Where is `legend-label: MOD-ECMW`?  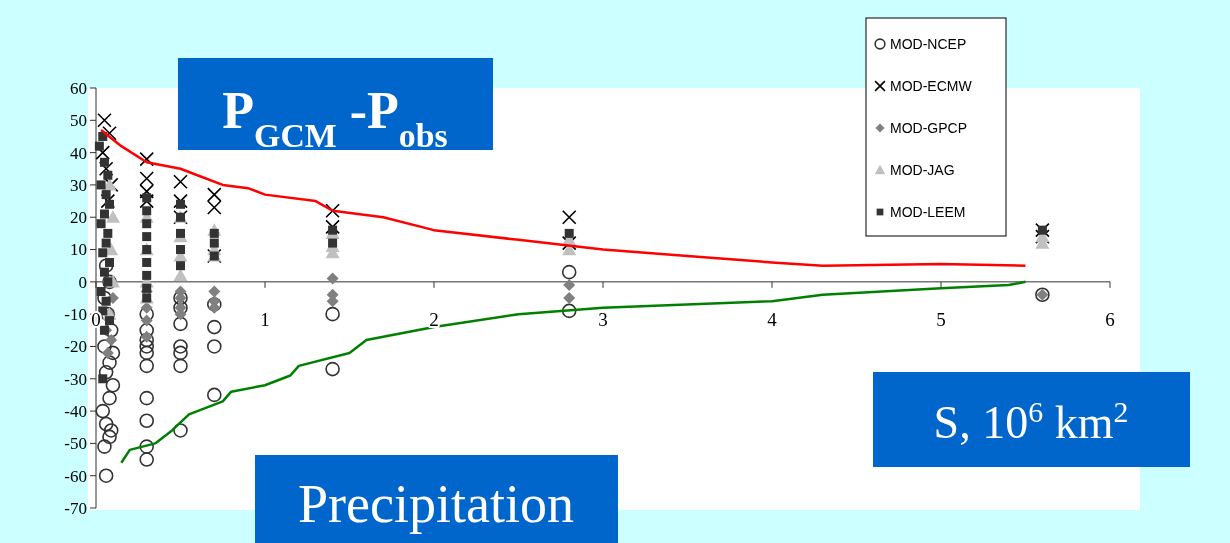
legend-label: MOD-ECMW is located at coordinates (931, 85).